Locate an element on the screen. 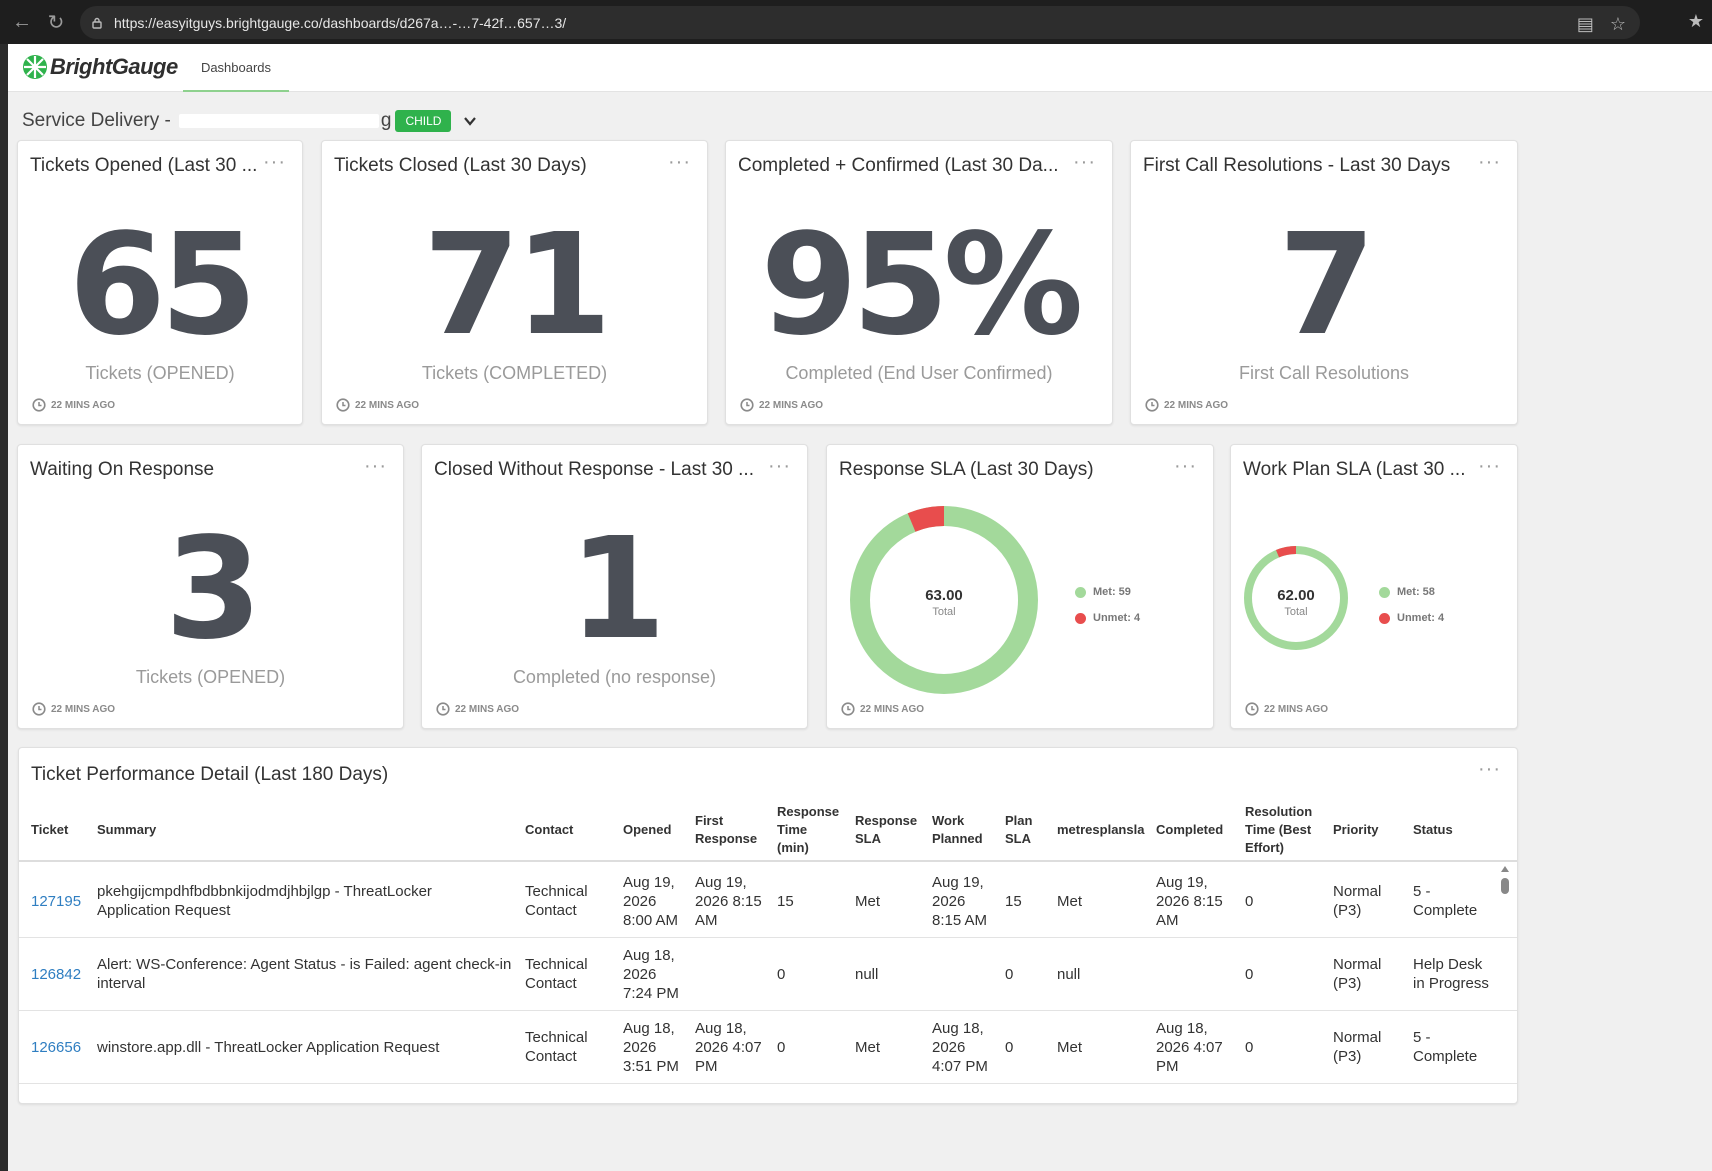 Image resolution: width=1712 pixels, height=1171 pixels. legend-label-unmet: Unmet: 4 is located at coordinates (1117, 618).